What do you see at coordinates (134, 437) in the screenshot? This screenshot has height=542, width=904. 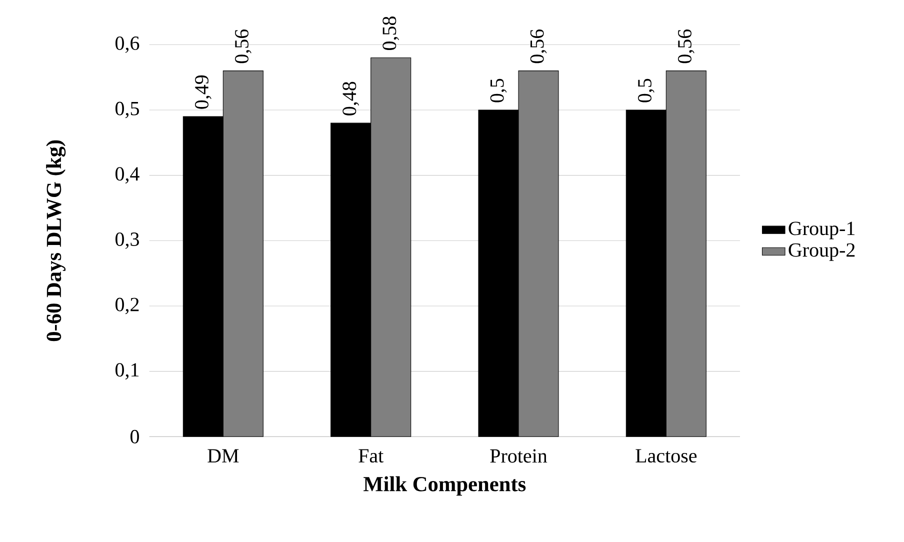 I see `y-tick-label: 0` at bounding box center [134, 437].